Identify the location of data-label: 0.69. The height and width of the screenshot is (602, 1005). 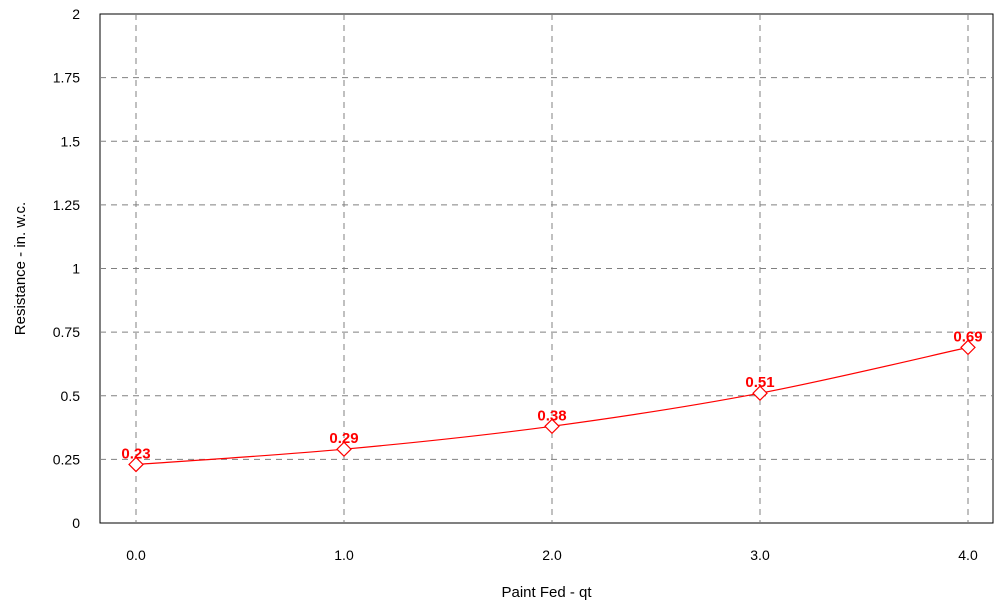
(967, 336).